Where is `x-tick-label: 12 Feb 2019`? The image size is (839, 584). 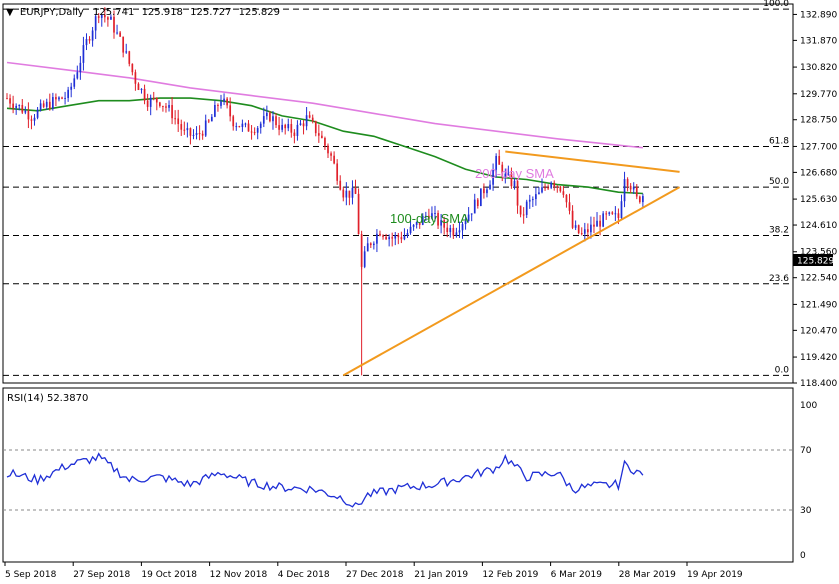 x-tick-label: 12 Feb 2019 is located at coordinates (510, 575).